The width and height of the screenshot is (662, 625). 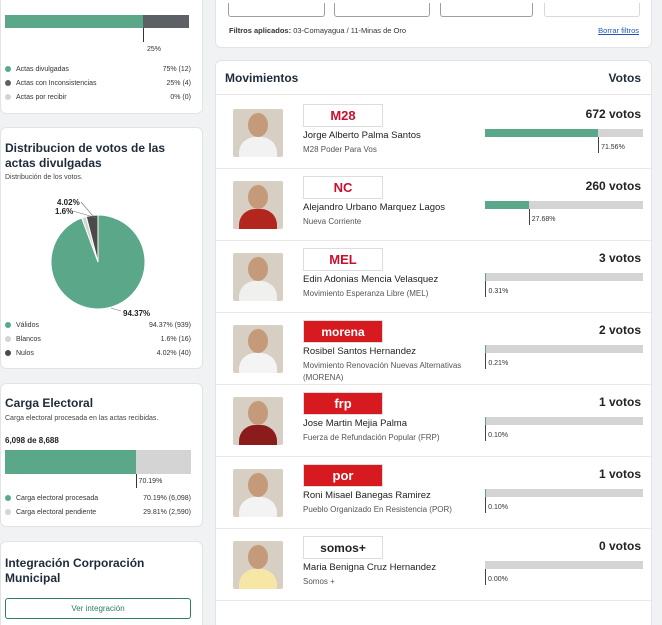 What do you see at coordinates (56, 83) in the screenshot?
I see `legend-label: Actas con Inconsistencias` at bounding box center [56, 83].